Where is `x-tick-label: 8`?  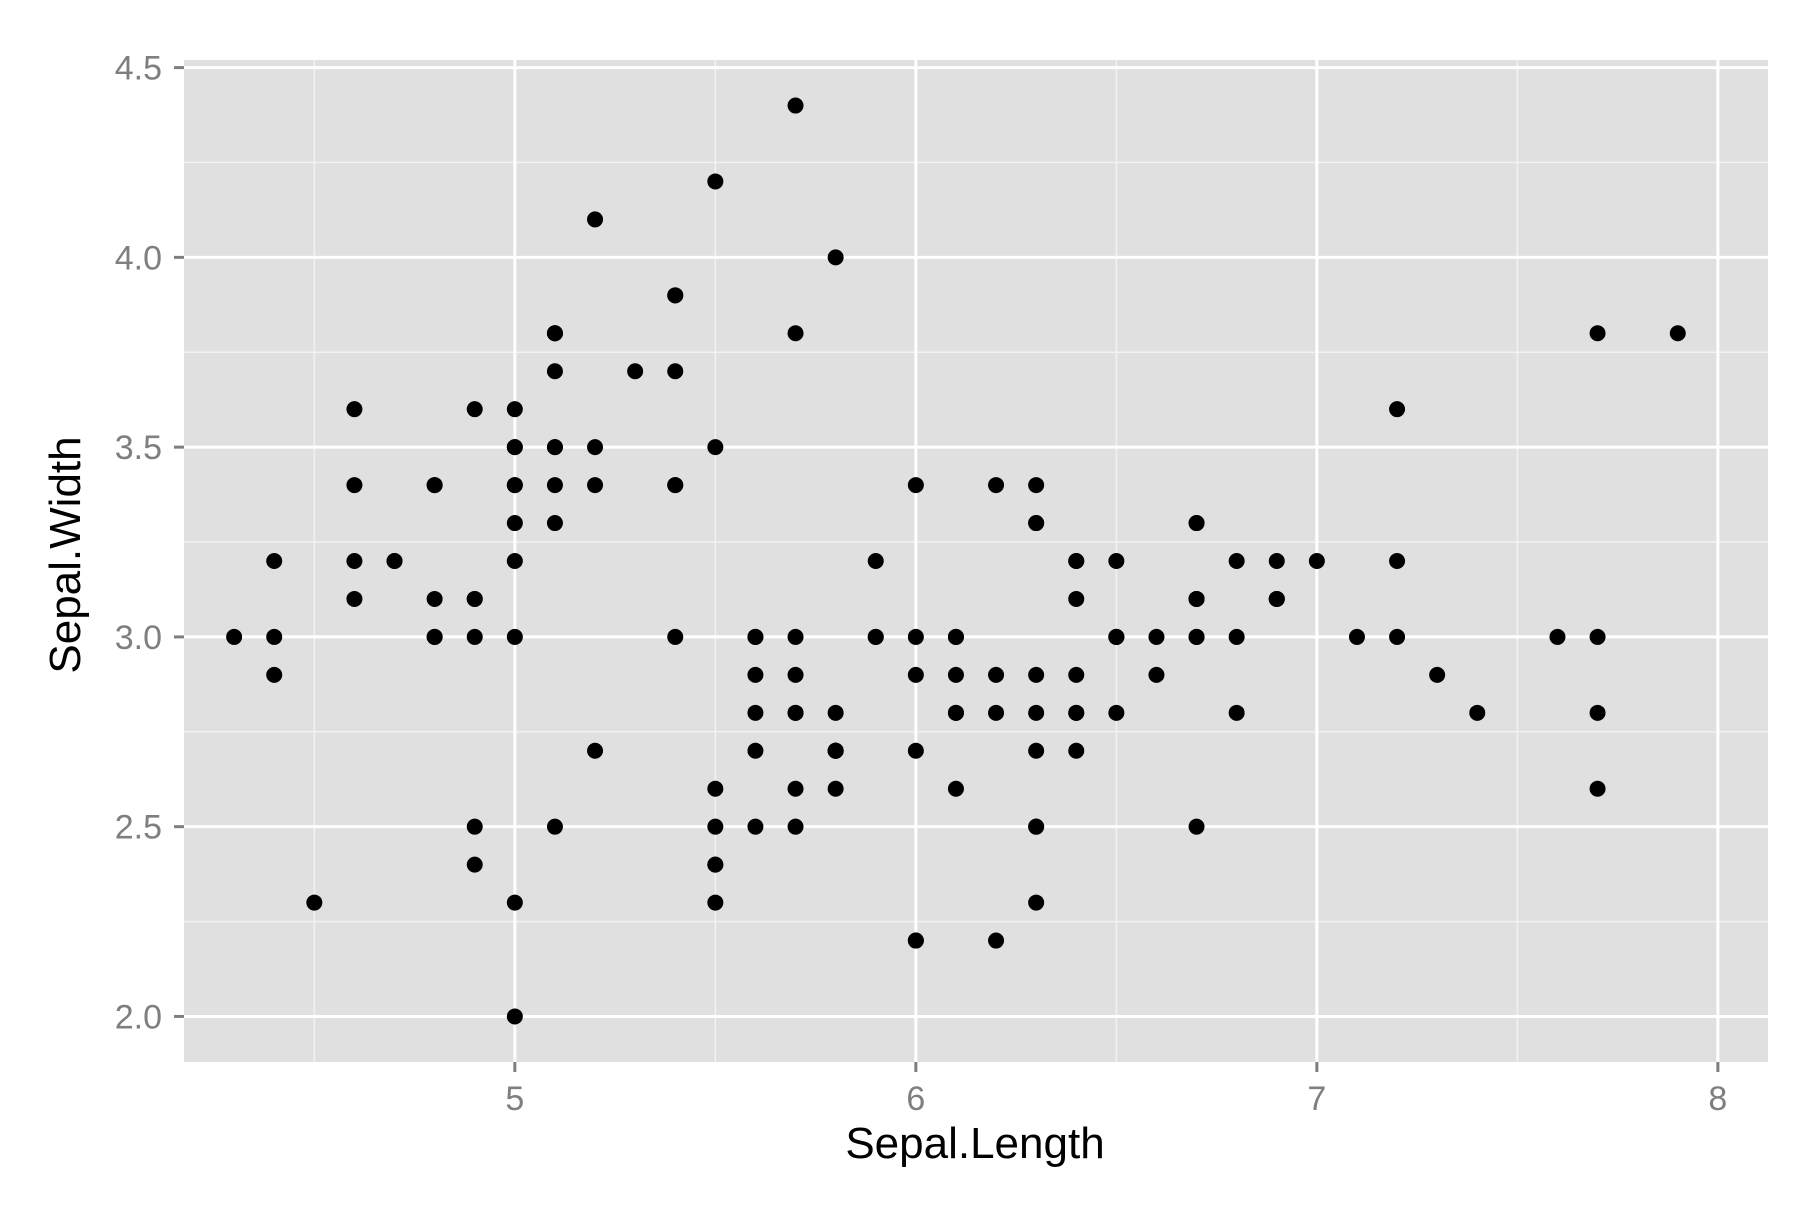 x-tick-label: 8 is located at coordinates (1717, 1099).